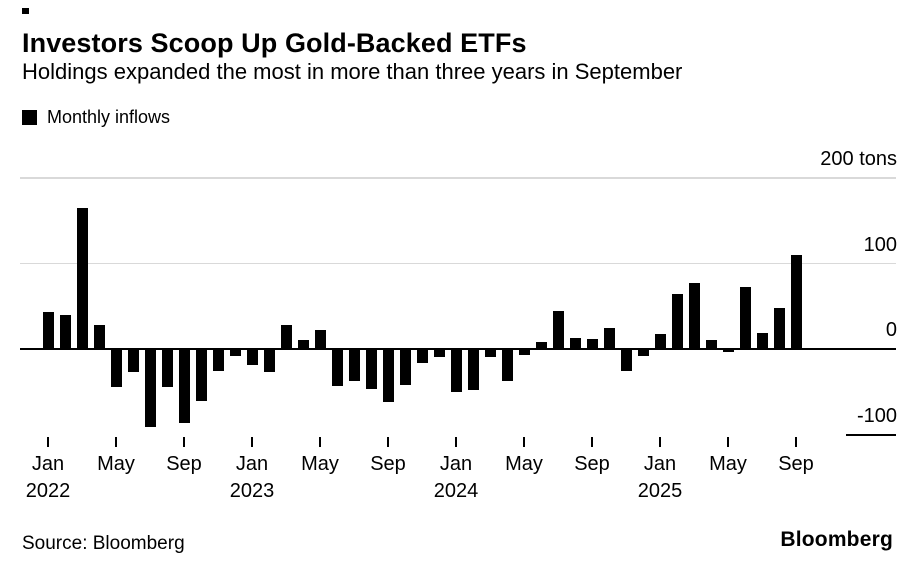 This screenshot has width=921, height=574. Describe the element at coordinates (592, 442) in the screenshot. I see `x-axis-tick-sep-2024` at that location.